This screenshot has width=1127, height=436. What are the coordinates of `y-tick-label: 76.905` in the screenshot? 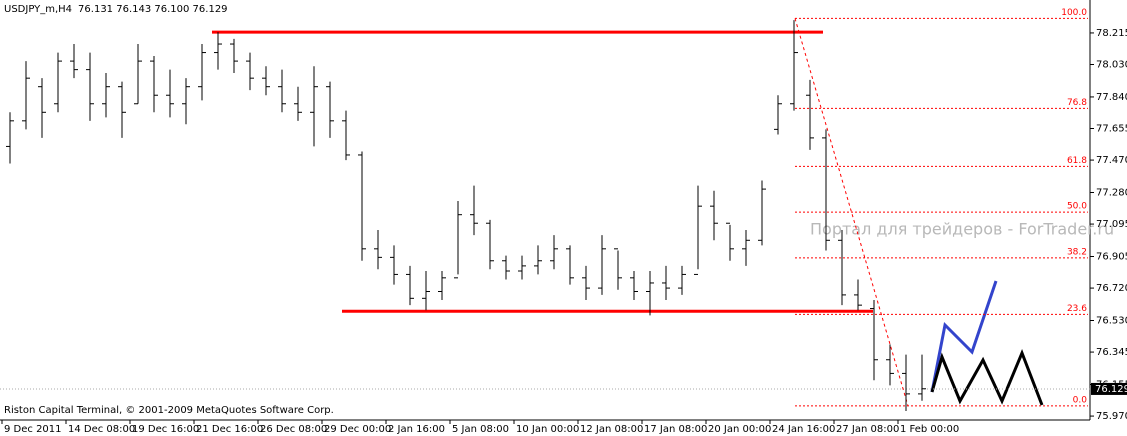 It's located at (1111, 257).